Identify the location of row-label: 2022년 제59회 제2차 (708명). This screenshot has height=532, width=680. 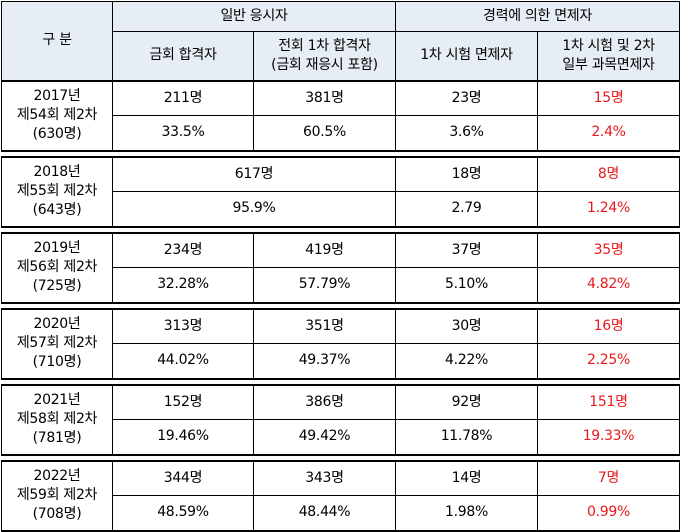
(57, 495).